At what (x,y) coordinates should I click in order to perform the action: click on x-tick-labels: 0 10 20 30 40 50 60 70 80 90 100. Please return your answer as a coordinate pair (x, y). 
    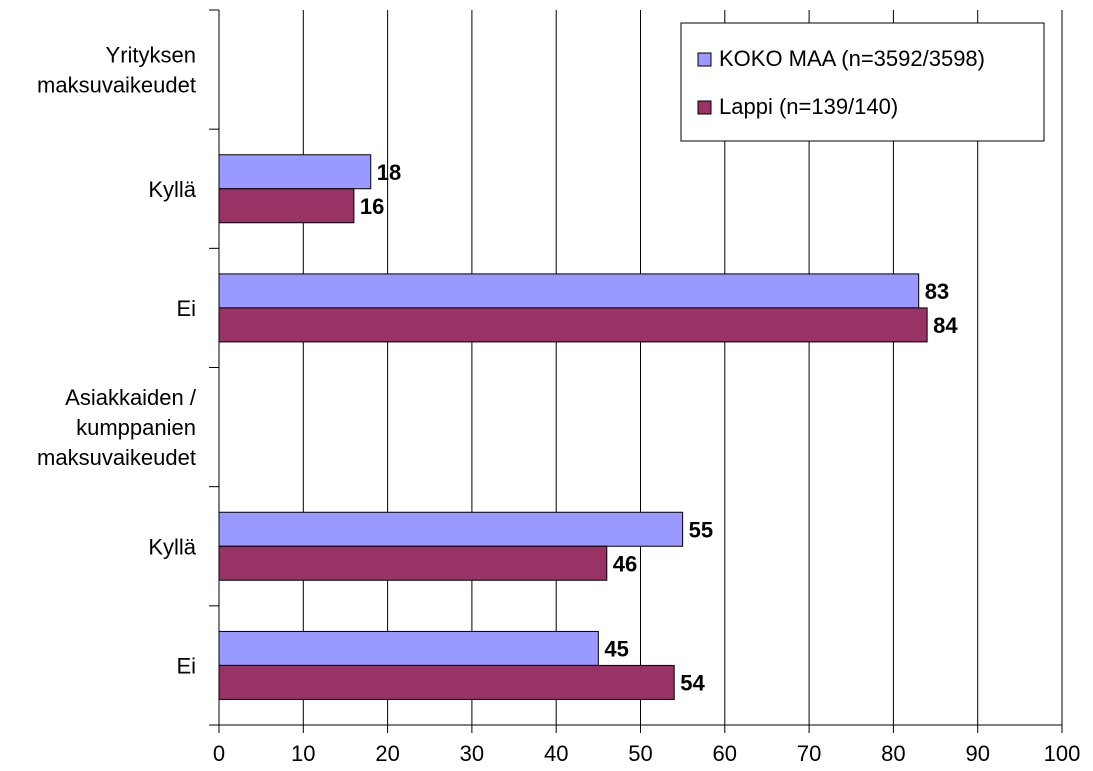
    Looking at the image, I should click on (646, 753).